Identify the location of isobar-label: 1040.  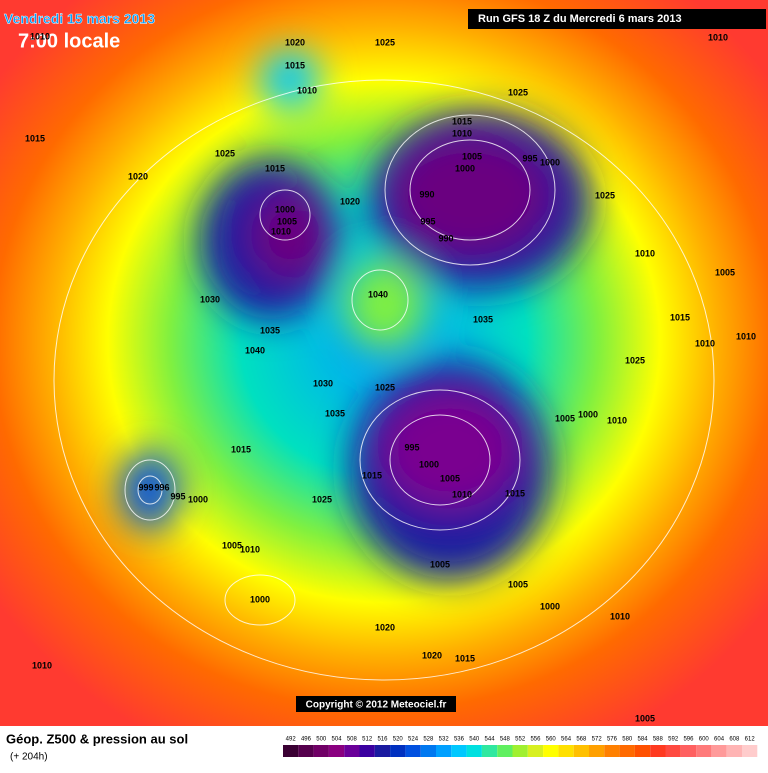
(255, 350).